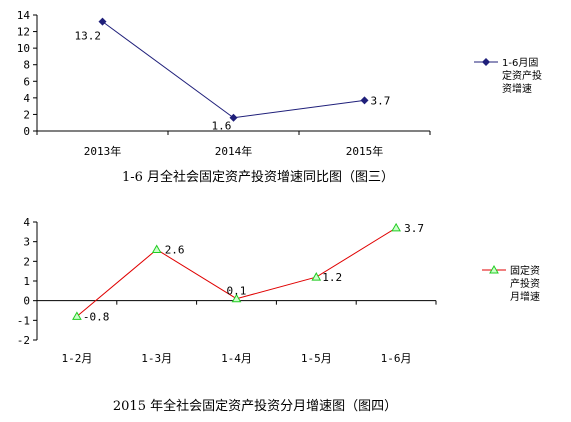  Describe the element at coordinates (26, 81) in the screenshot. I see `chart1-y-tick-label: 6` at that location.